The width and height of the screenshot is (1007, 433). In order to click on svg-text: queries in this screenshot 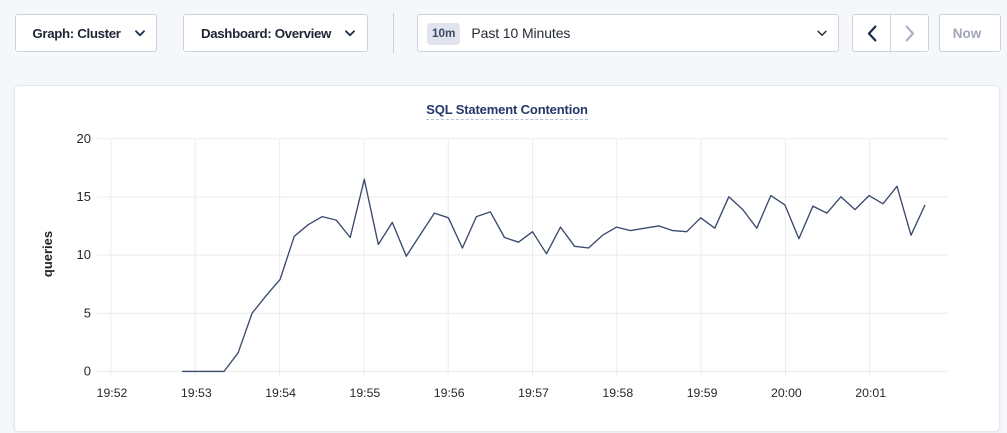, I will do `click(47, 254)`.